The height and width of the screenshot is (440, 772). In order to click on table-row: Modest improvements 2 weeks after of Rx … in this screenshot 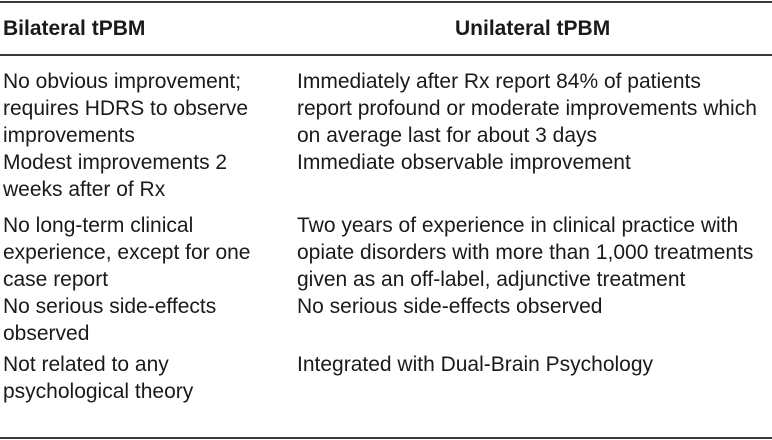, I will do `click(386, 180)`.